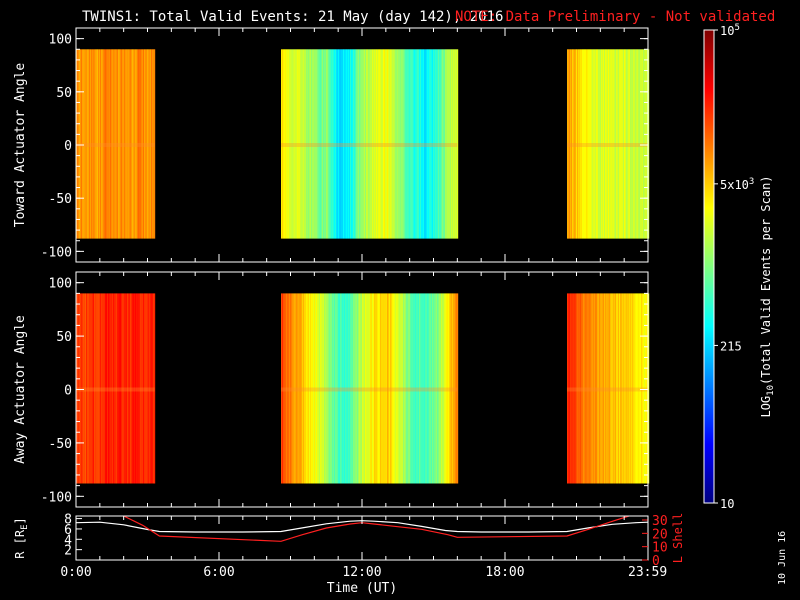 The image size is (800, 600). Describe the element at coordinates (660, 521) in the screenshot. I see `y-right-tick-label: 30` at that location.